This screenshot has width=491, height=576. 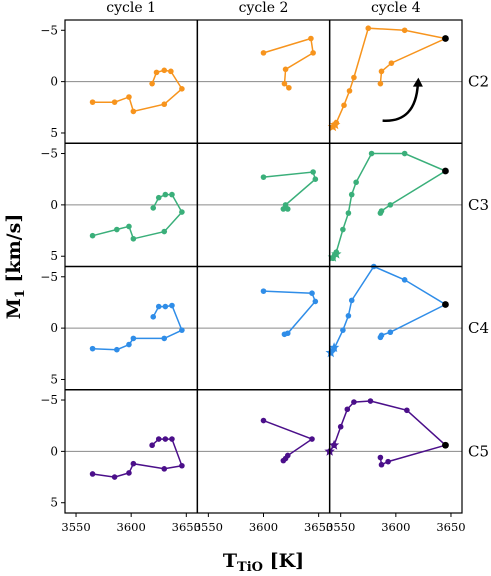 I want to click on column-title-cycle-1: cycle 1, so click(x=131, y=8).